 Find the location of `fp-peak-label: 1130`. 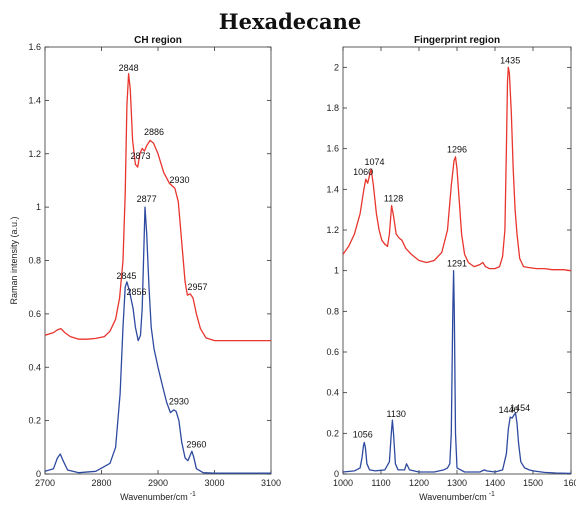

fp-peak-label: 1130 is located at coordinates (396, 414).